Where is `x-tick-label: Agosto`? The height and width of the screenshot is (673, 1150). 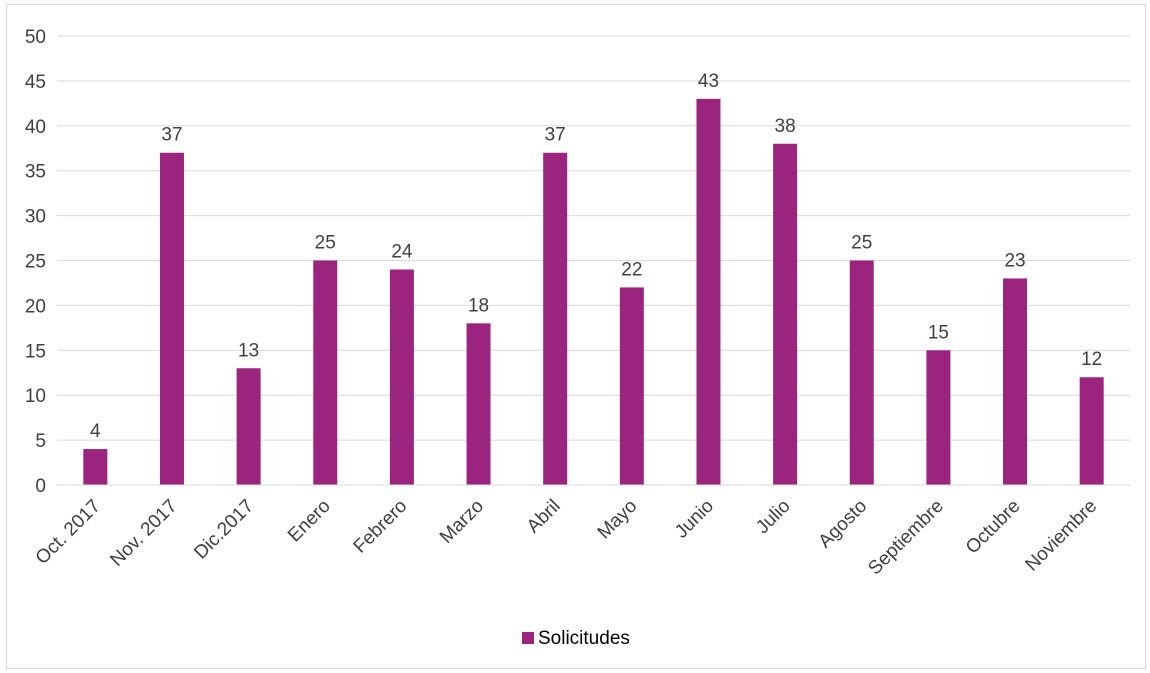
x-tick-label: Agosto is located at coordinates (843, 524).